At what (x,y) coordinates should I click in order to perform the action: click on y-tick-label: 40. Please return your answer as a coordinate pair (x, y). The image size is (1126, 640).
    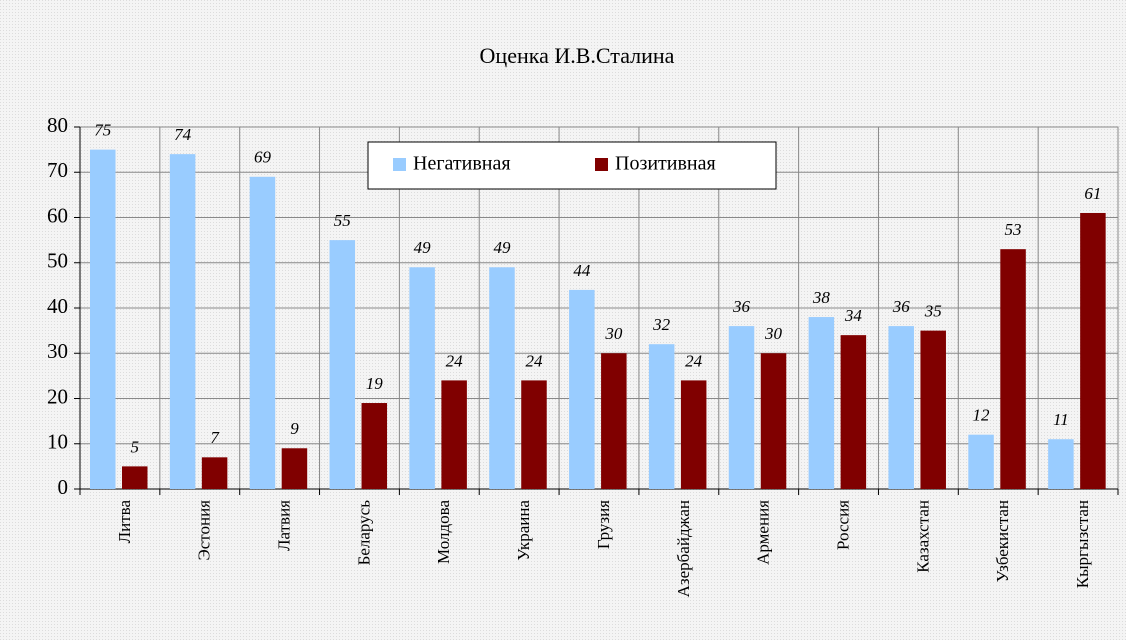
    Looking at the image, I should click on (57, 306).